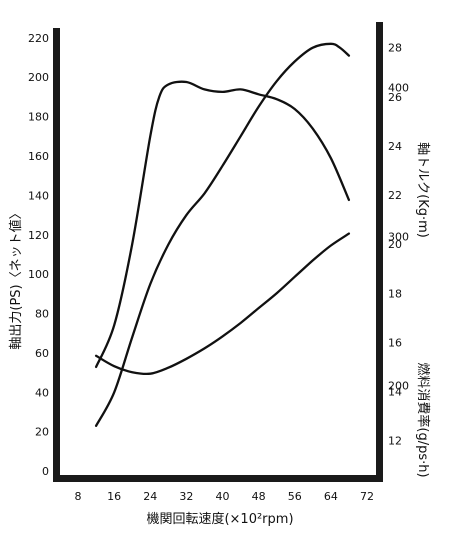 The height and width of the screenshot is (538, 451). I want to click on left-tick-label: 120, so click(38, 235).